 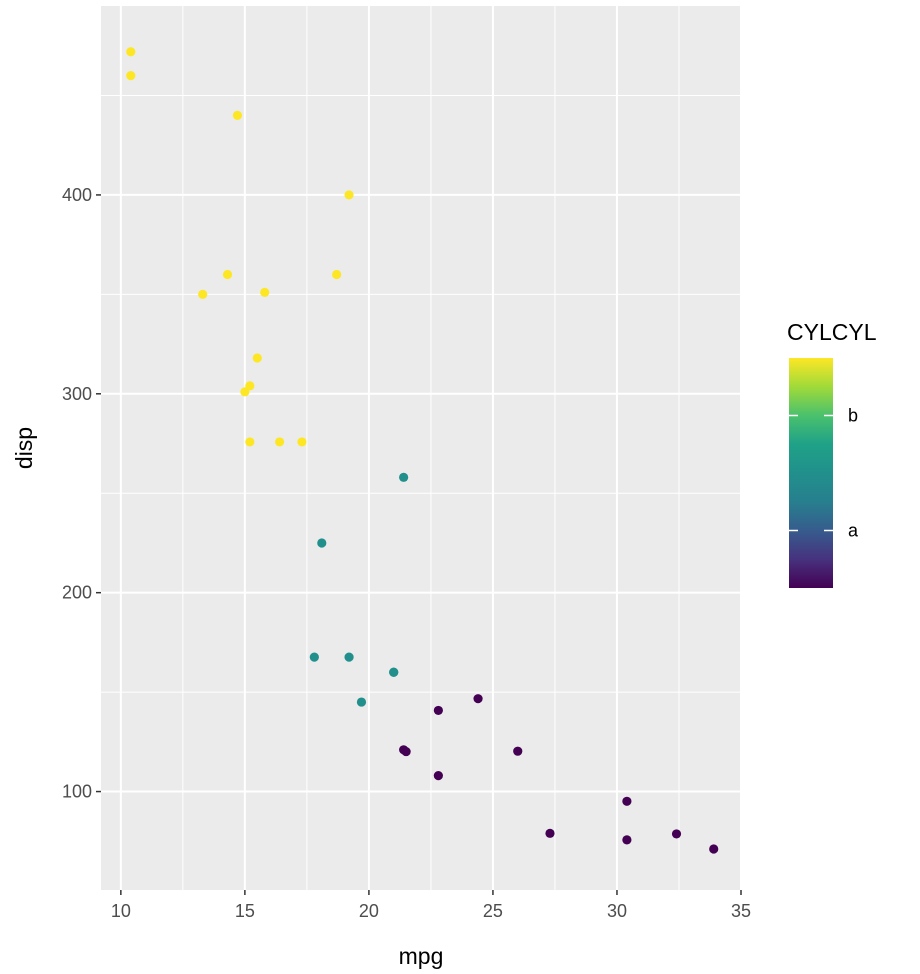 I want to click on legend-colorbar, so click(x=811, y=473).